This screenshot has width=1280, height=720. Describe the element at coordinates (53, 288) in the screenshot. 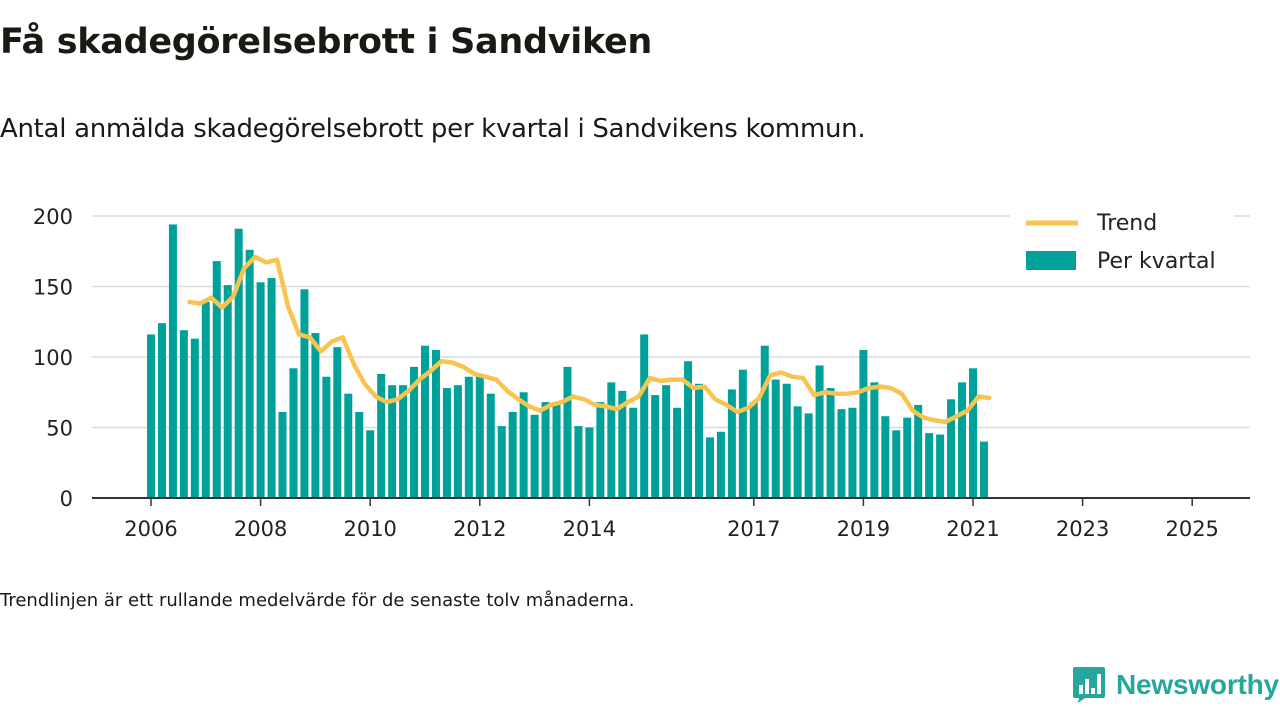

I see `y-tick-label: 150` at that location.